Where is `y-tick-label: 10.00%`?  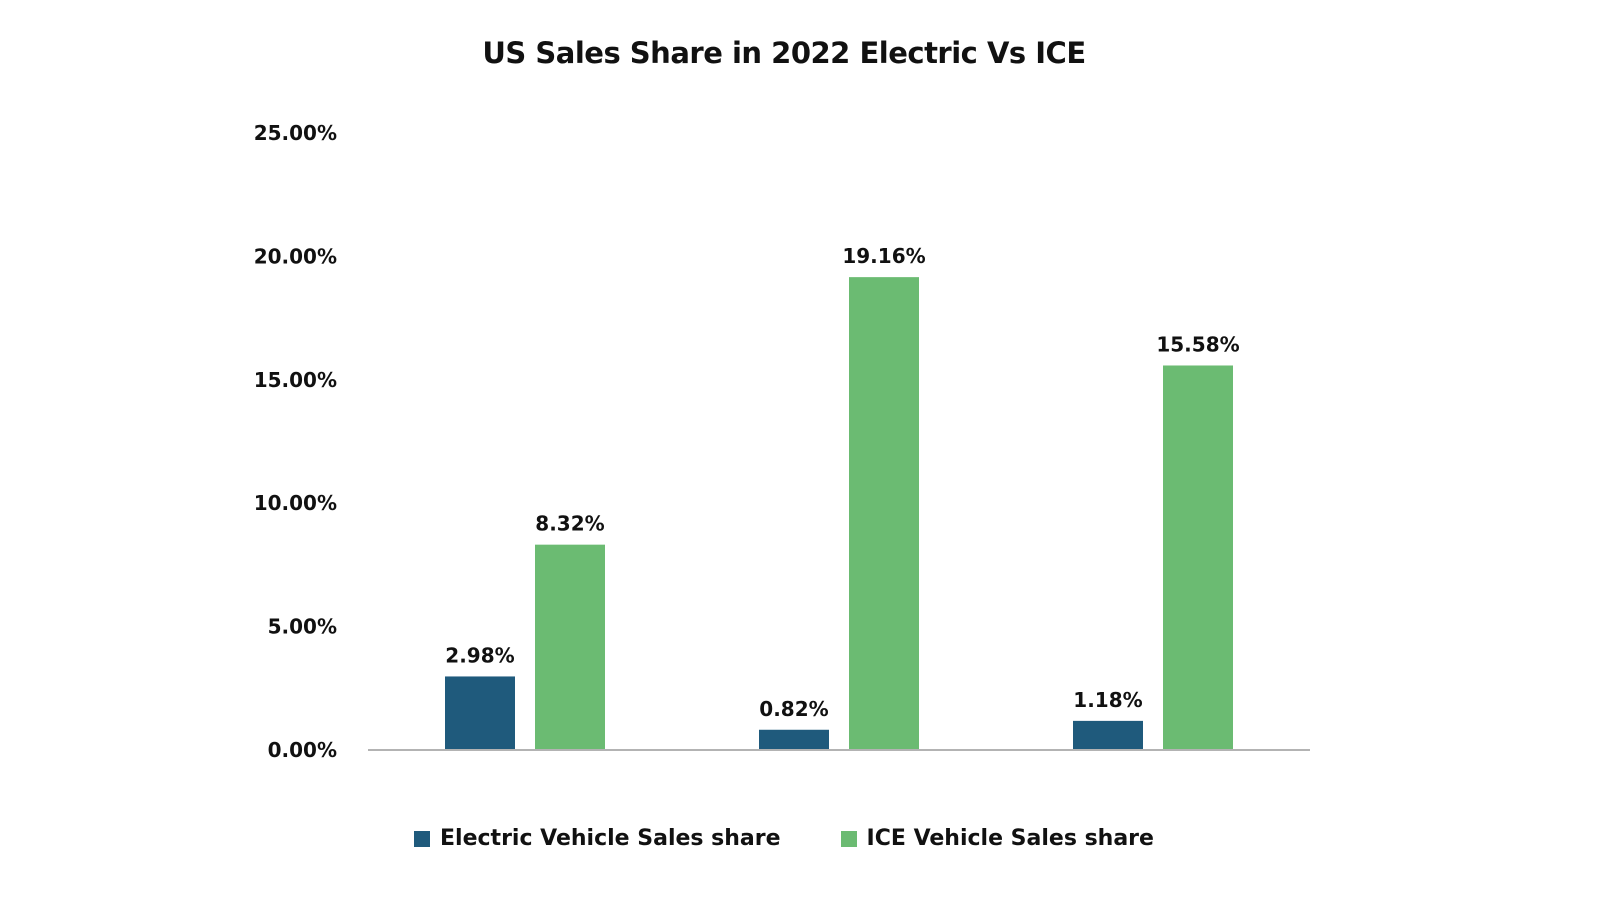
y-tick-label: 10.00% is located at coordinates (295, 503).